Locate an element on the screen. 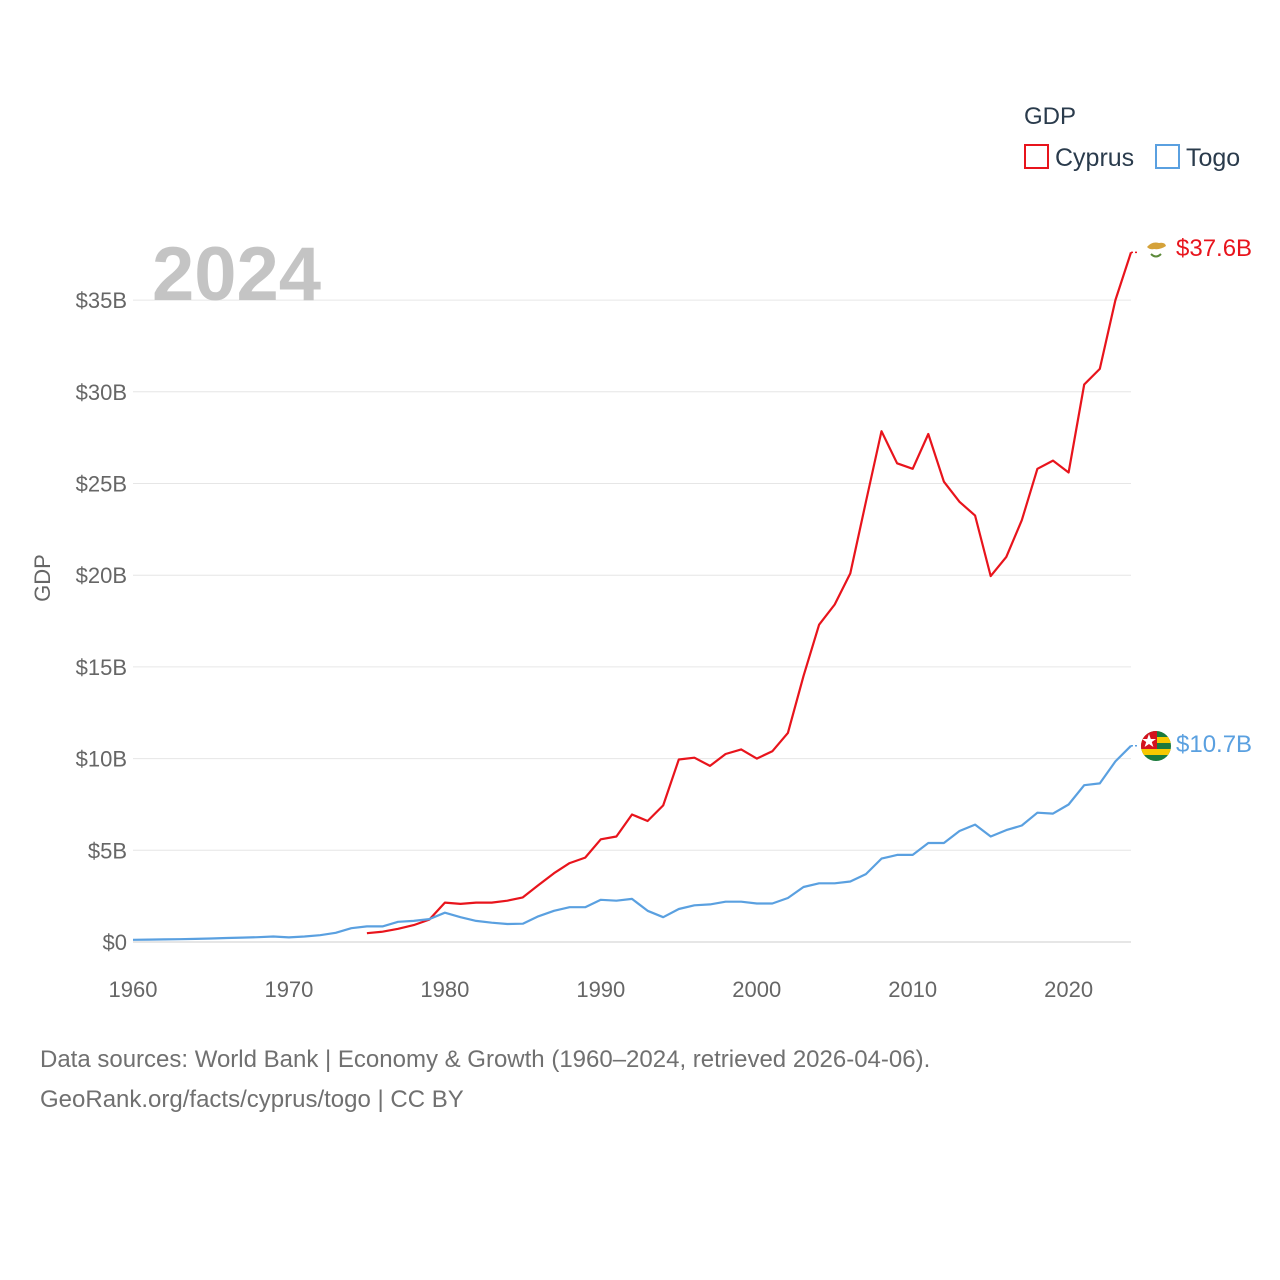  x-tick-label: 2020 is located at coordinates (1068, 989).